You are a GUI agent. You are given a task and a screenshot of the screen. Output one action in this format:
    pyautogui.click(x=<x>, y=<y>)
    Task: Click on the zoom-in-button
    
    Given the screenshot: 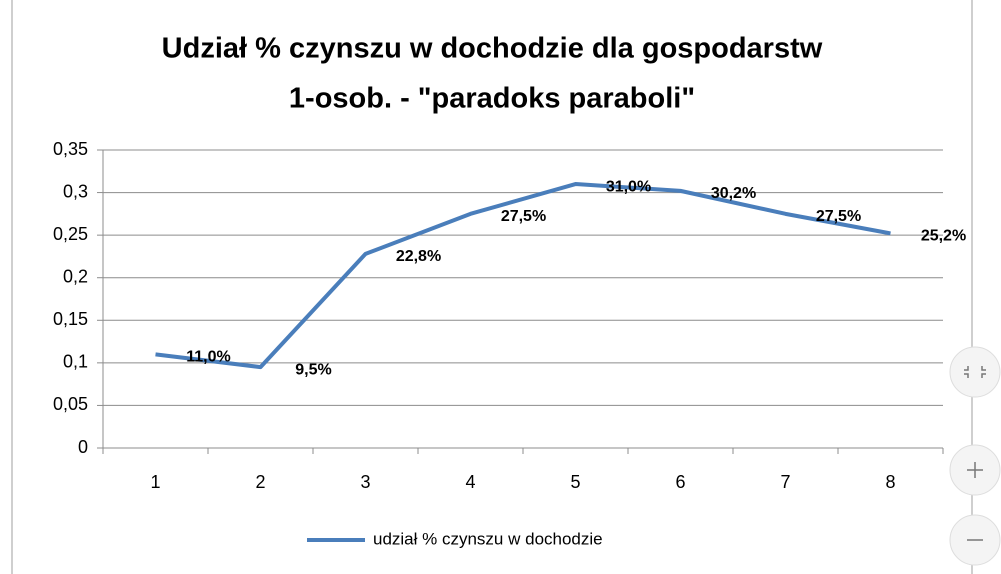 What is the action you would take?
    pyautogui.click(x=975, y=470)
    